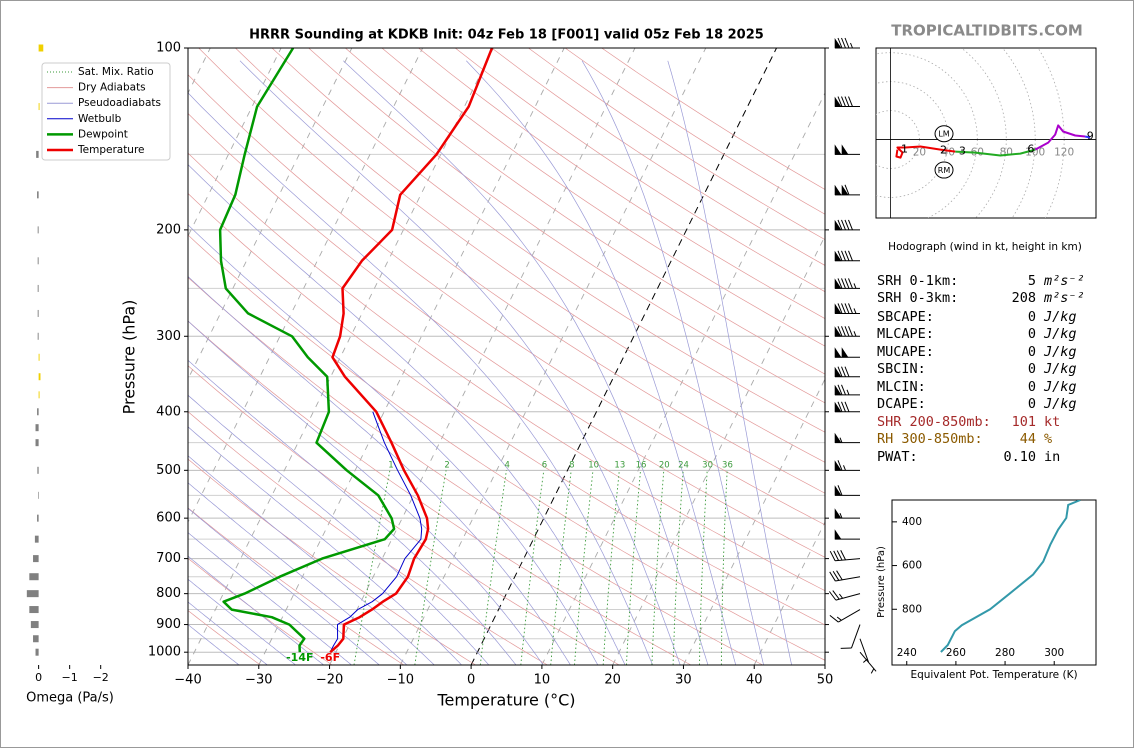 Image resolution: width=1134 pixels, height=748 pixels. I want to click on index-label: SRH 0-3km:, so click(917, 298).